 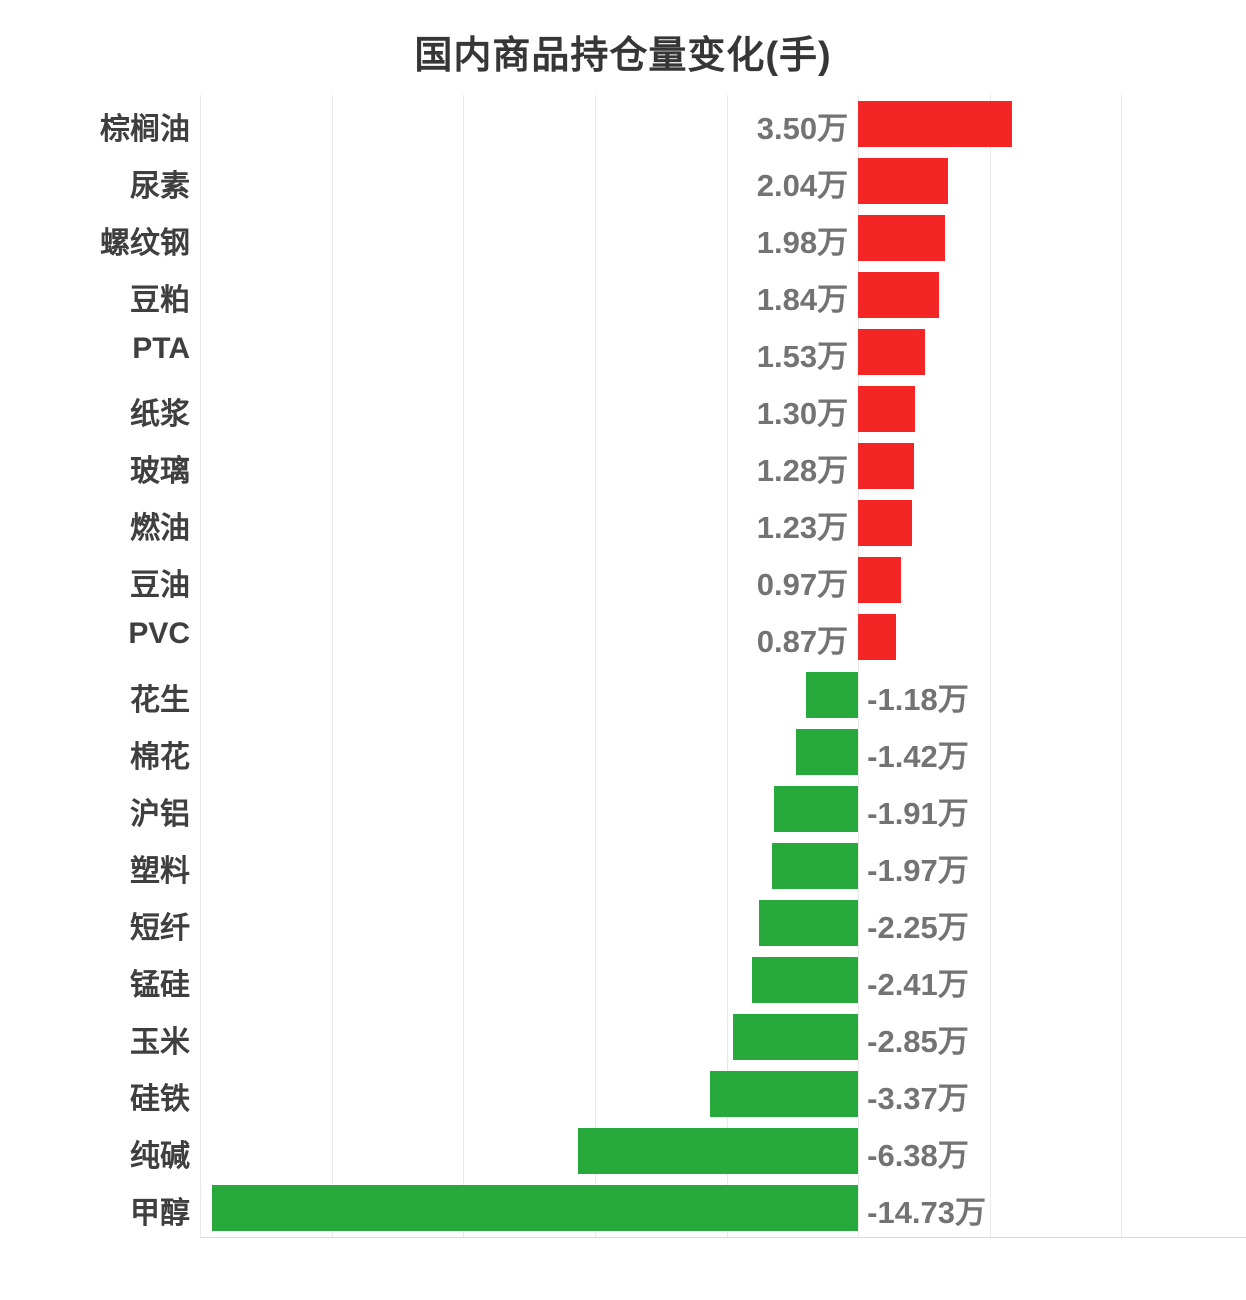 I want to click on value-label: -1.42万, so click(x=918, y=756).